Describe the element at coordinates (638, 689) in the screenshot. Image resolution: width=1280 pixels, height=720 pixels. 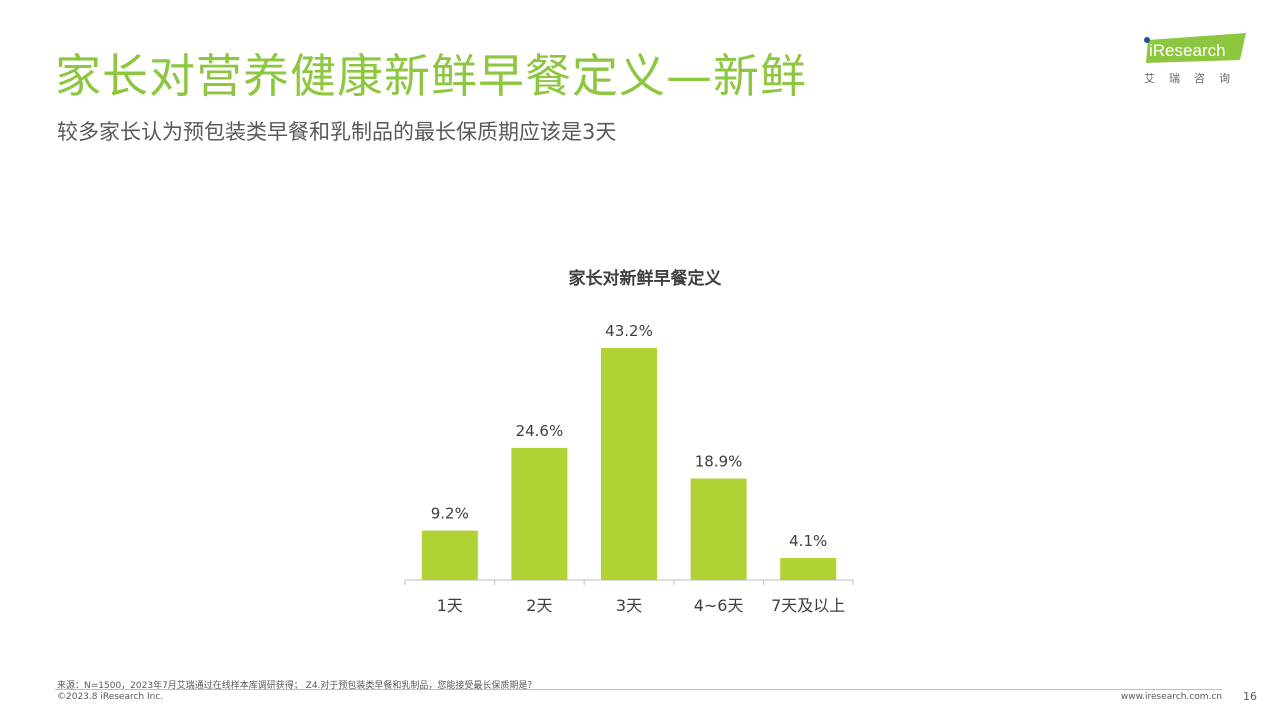
I see `footer-divider` at that location.